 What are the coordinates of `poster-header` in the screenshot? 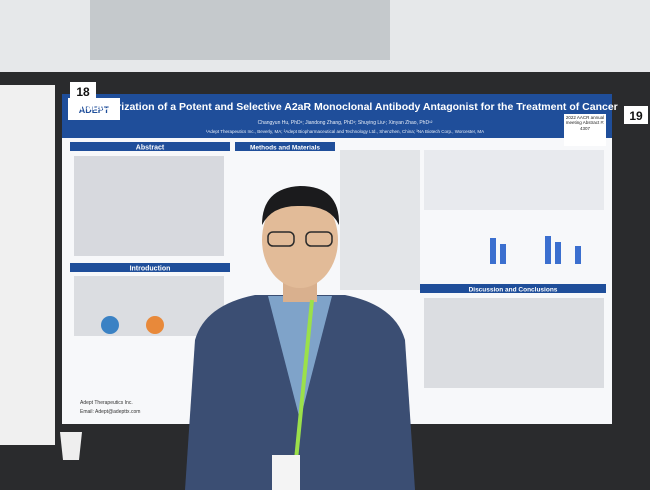 It's located at (337, 116).